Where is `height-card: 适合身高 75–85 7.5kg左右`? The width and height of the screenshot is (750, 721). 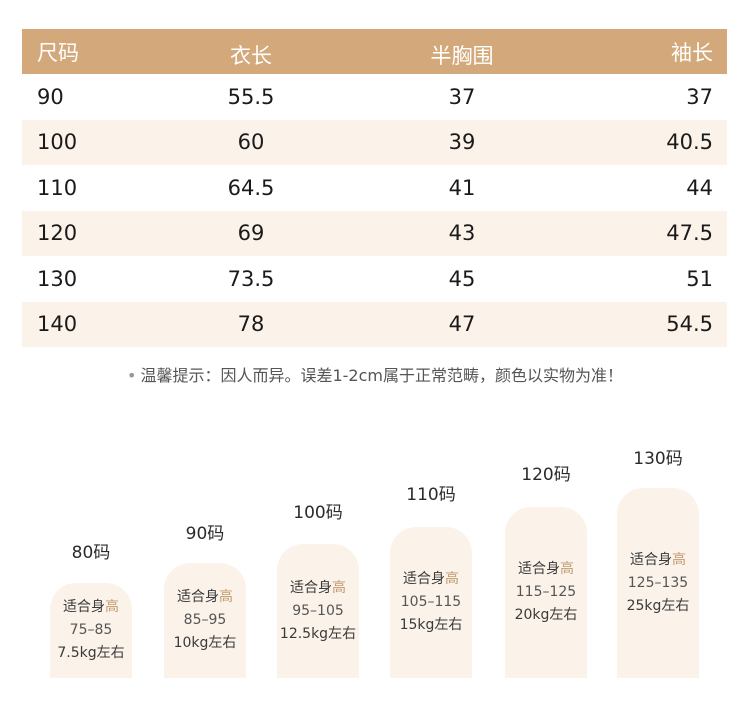 height-card: 适合身高 75–85 7.5kg左右 is located at coordinates (91, 630).